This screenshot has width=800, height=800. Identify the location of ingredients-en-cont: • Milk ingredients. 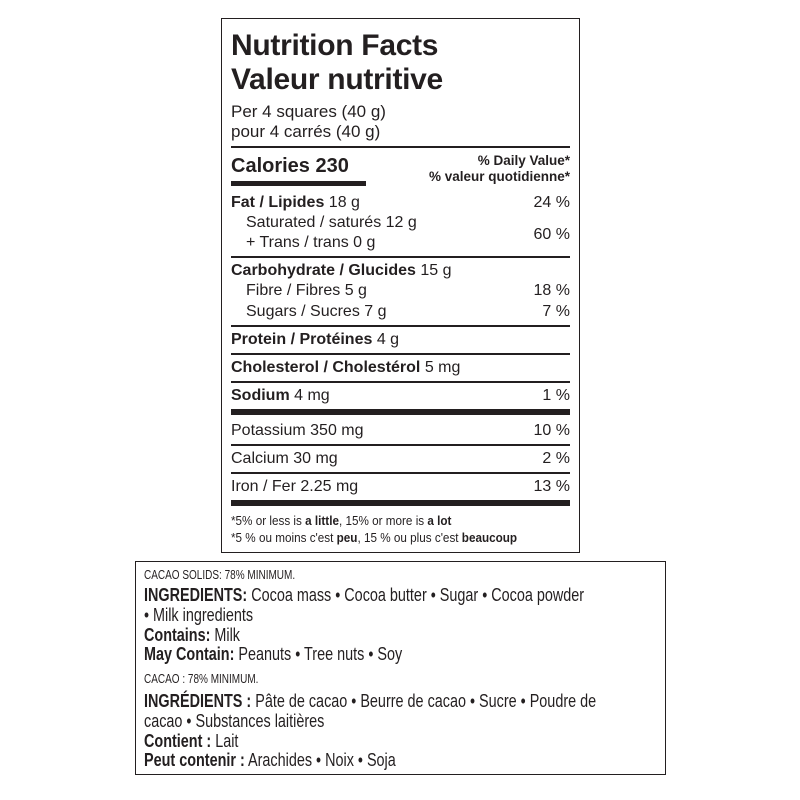
(199, 615).